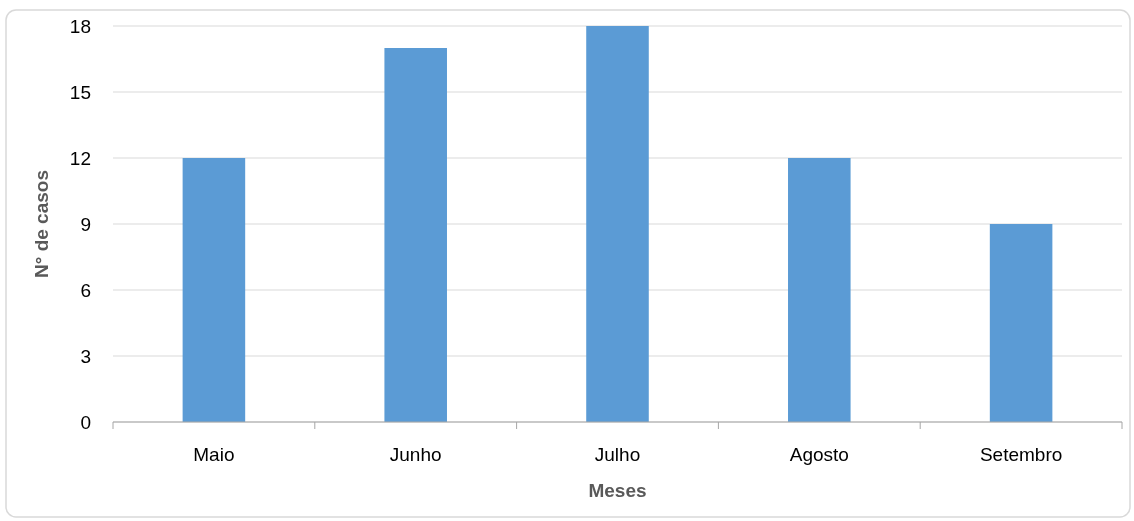 The width and height of the screenshot is (1134, 521). What do you see at coordinates (85, 356) in the screenshot?
I see `y-tick-label: 3` at bounding box center [85, 356].